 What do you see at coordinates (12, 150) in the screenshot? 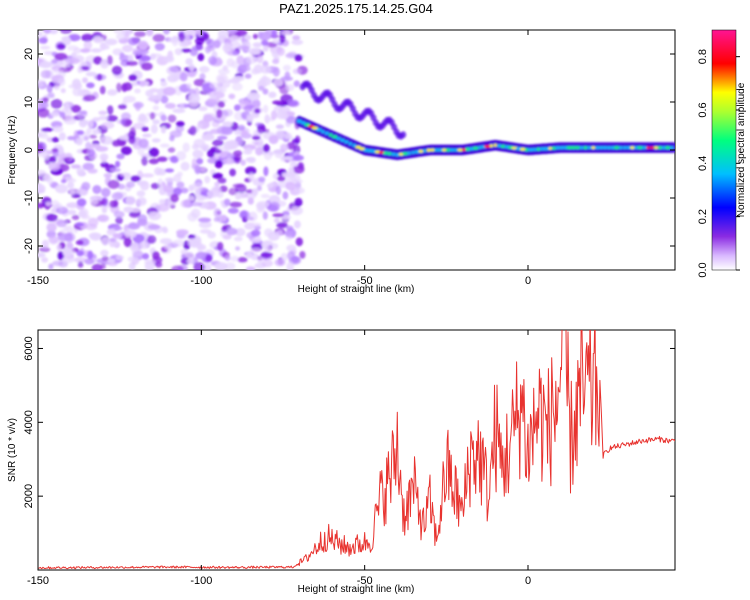
I see `spectrogram-ylabel: Frequency (Hz)` at bounding box center [12, 150].